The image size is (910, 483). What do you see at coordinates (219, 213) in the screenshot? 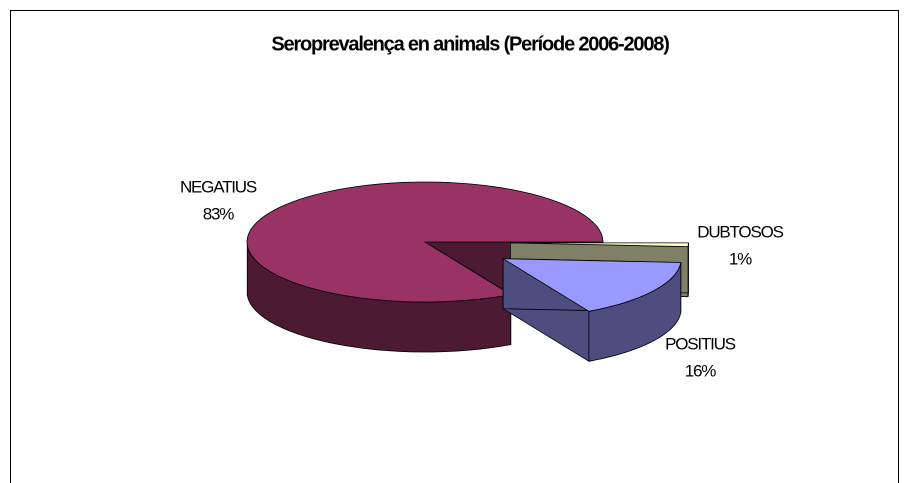
I see `slice-value-label: 83%` at bounding box center [219, 213].